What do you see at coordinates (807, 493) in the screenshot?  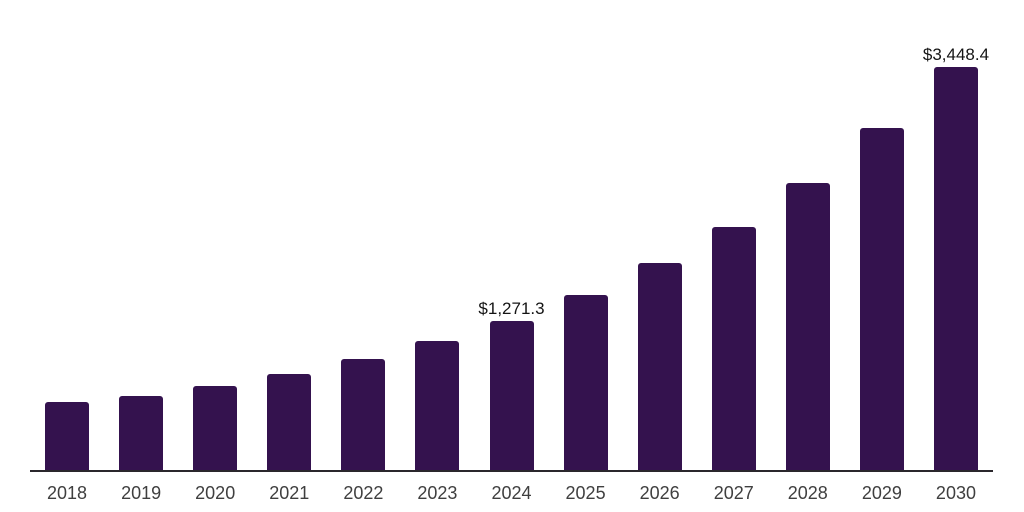 I see `x-tick-label-2028: 2028` at bounding box center [807, 493].